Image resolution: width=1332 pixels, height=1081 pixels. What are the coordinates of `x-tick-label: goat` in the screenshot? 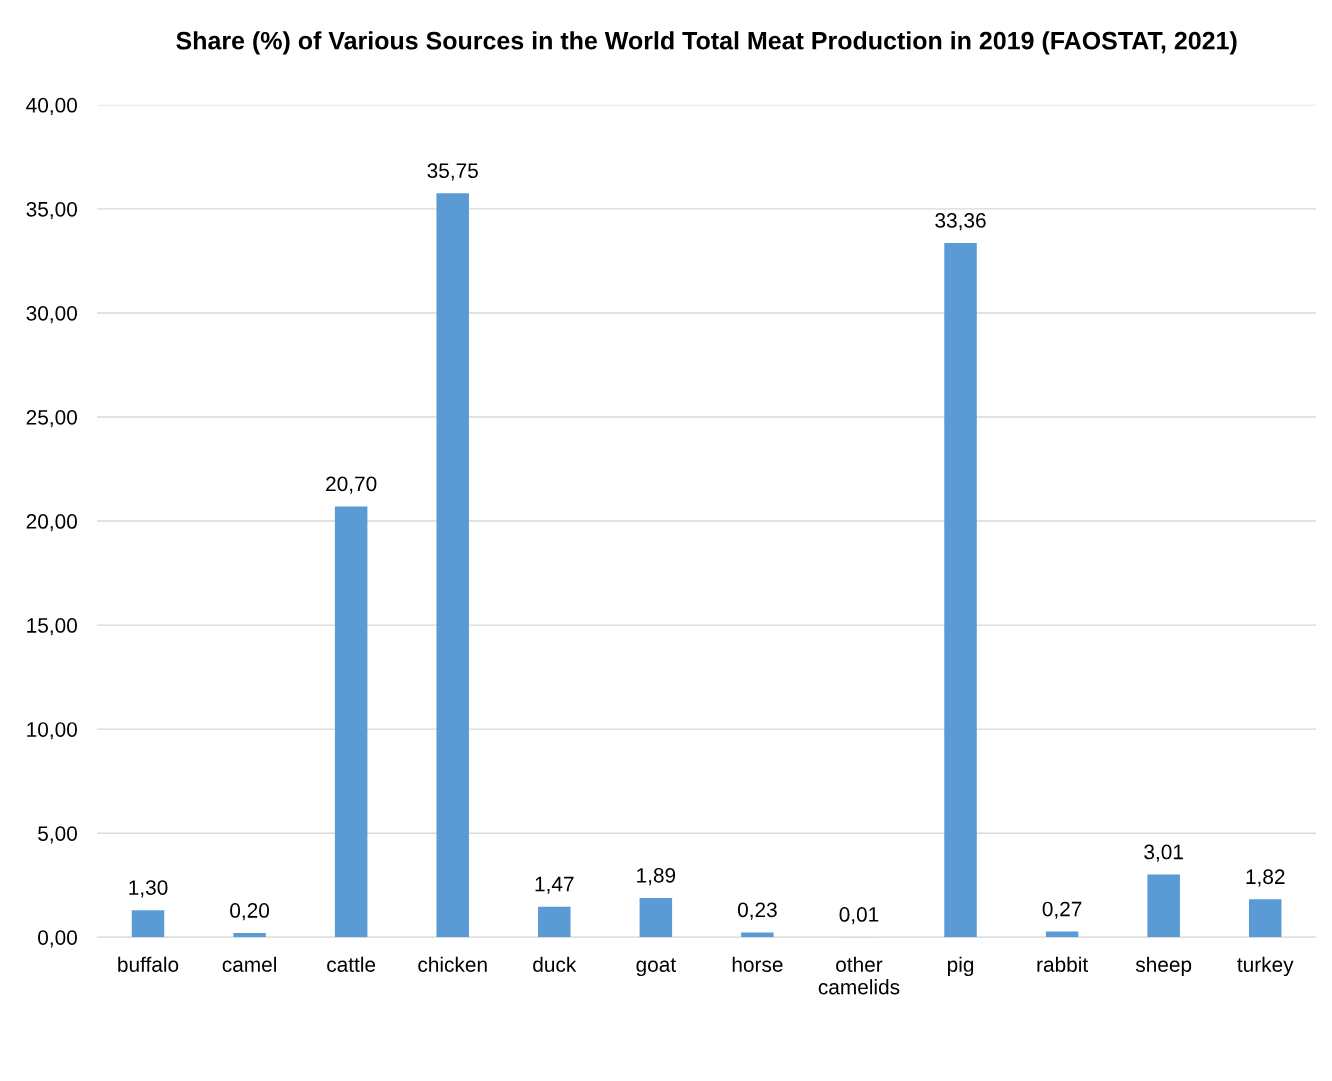 It's located at (656, 967).